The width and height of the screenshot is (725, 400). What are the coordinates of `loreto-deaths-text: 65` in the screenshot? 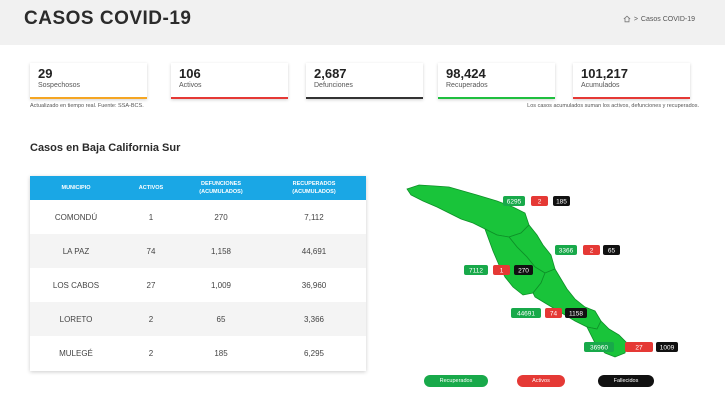 It's located at (612, 251).